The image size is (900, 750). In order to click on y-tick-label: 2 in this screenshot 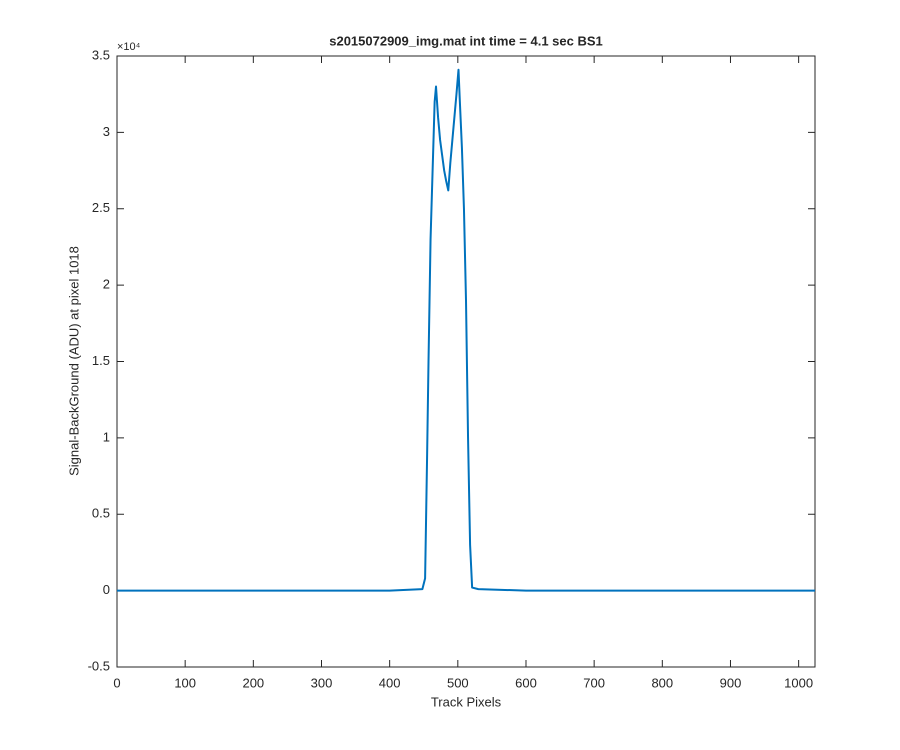, I will do `click(106, 284)`.